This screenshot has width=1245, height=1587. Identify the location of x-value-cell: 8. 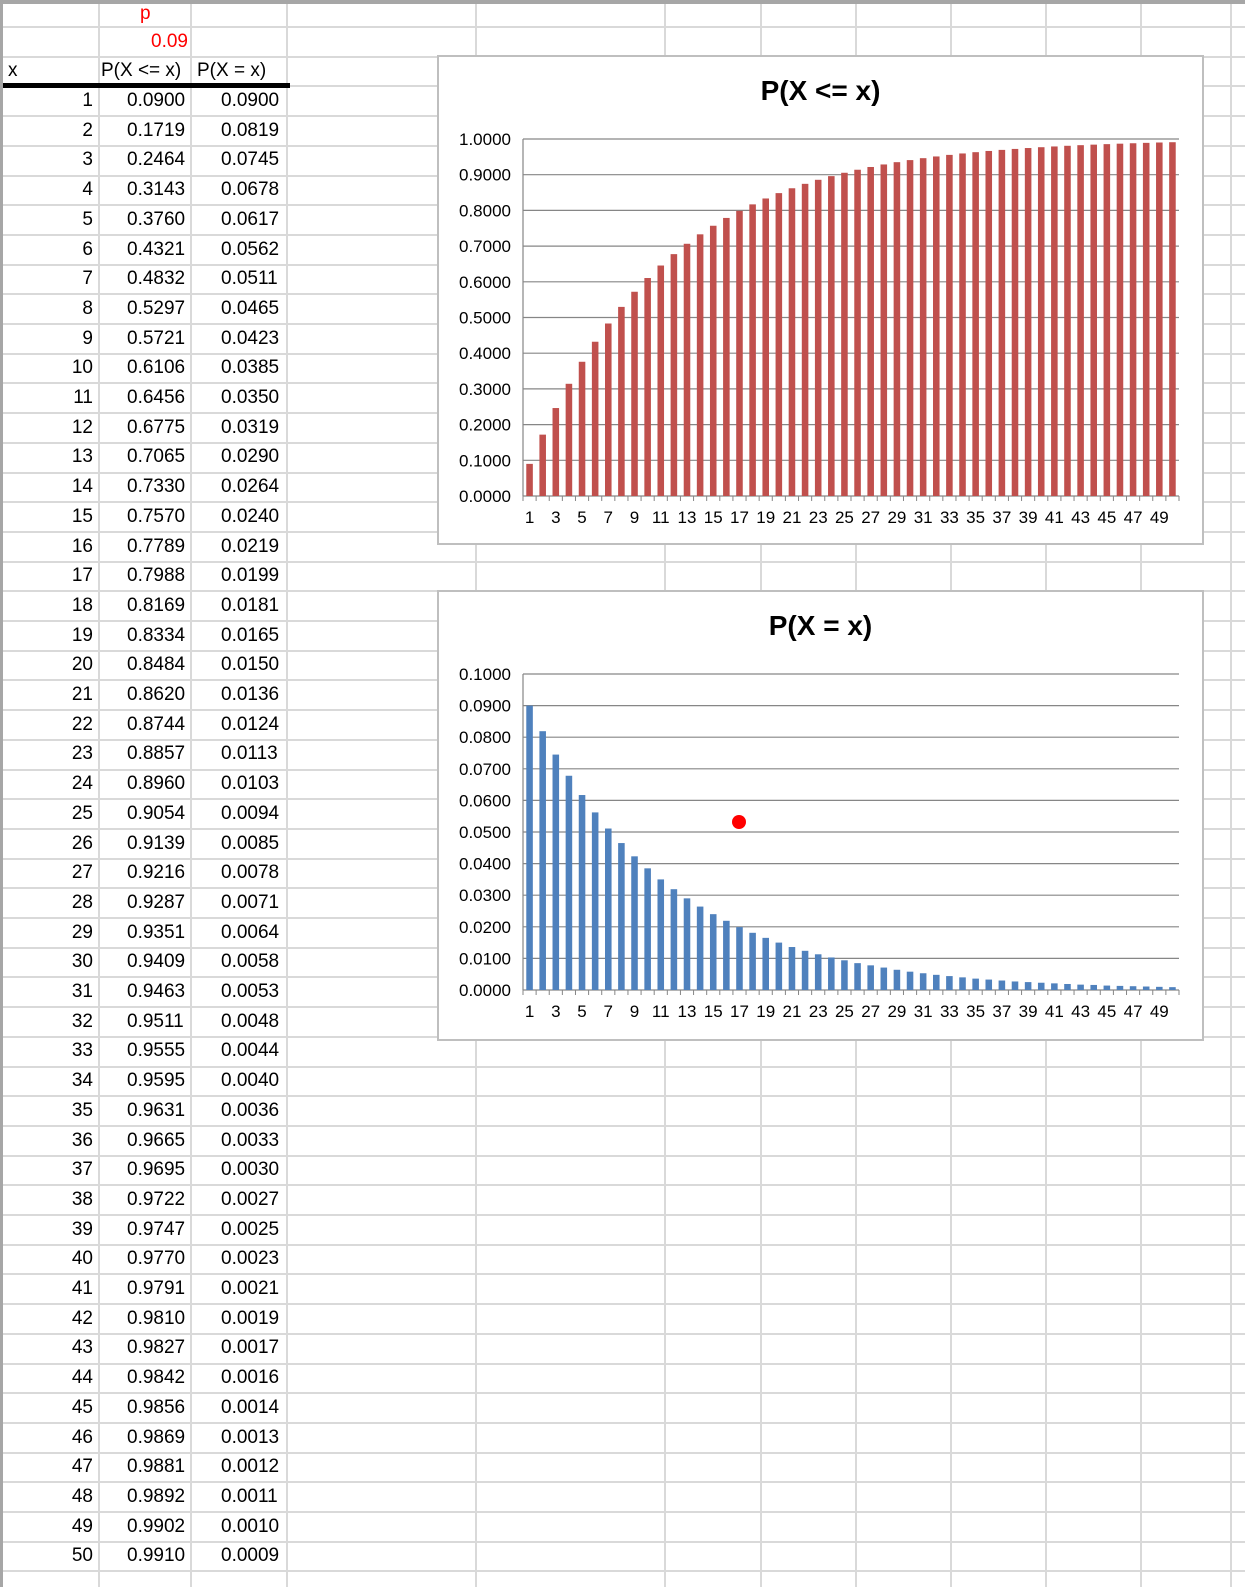
(87, 308).